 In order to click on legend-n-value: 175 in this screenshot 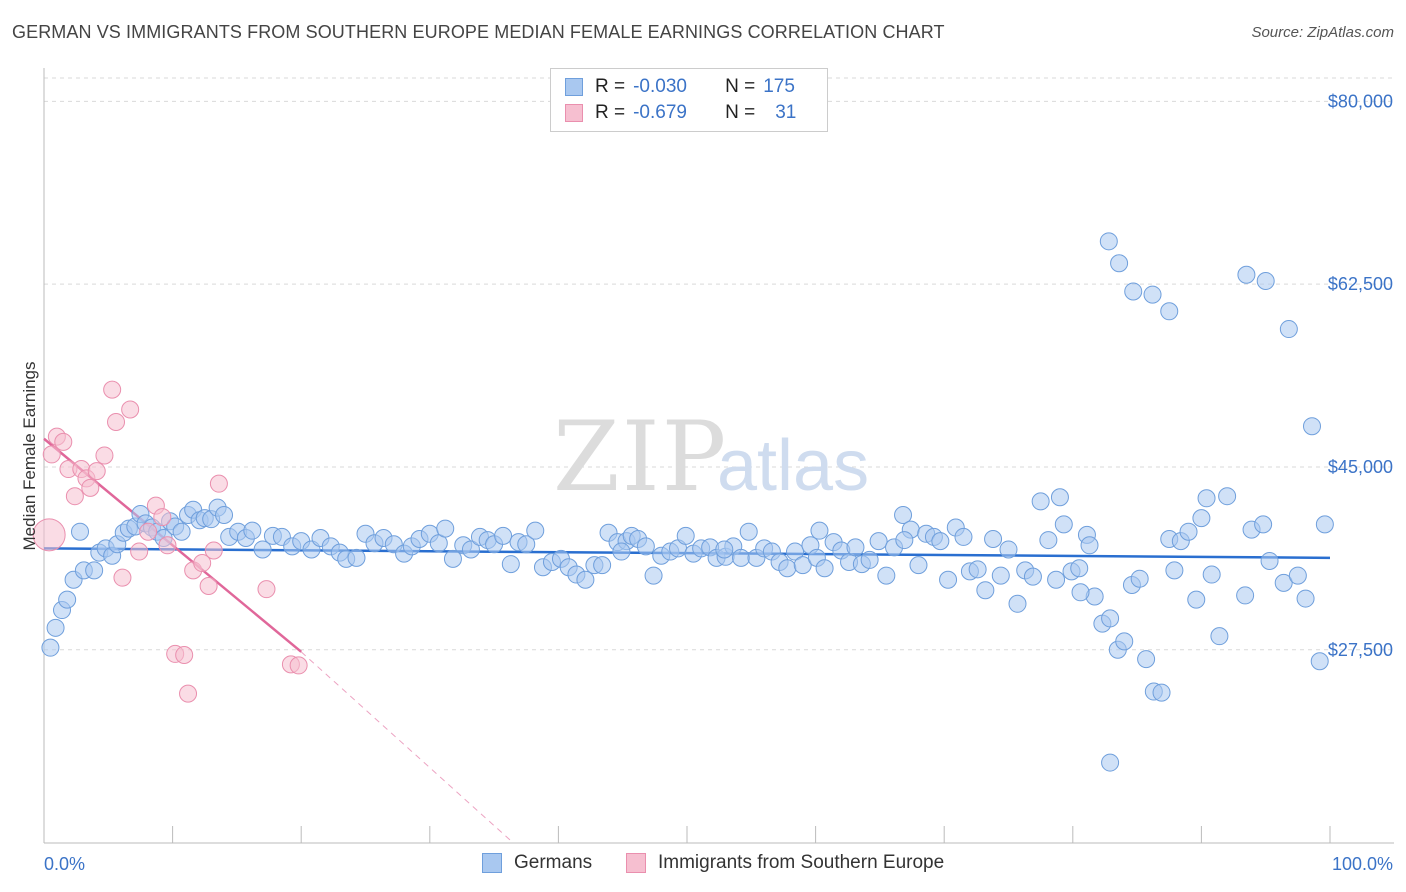, I will do `click(779, 86)`.